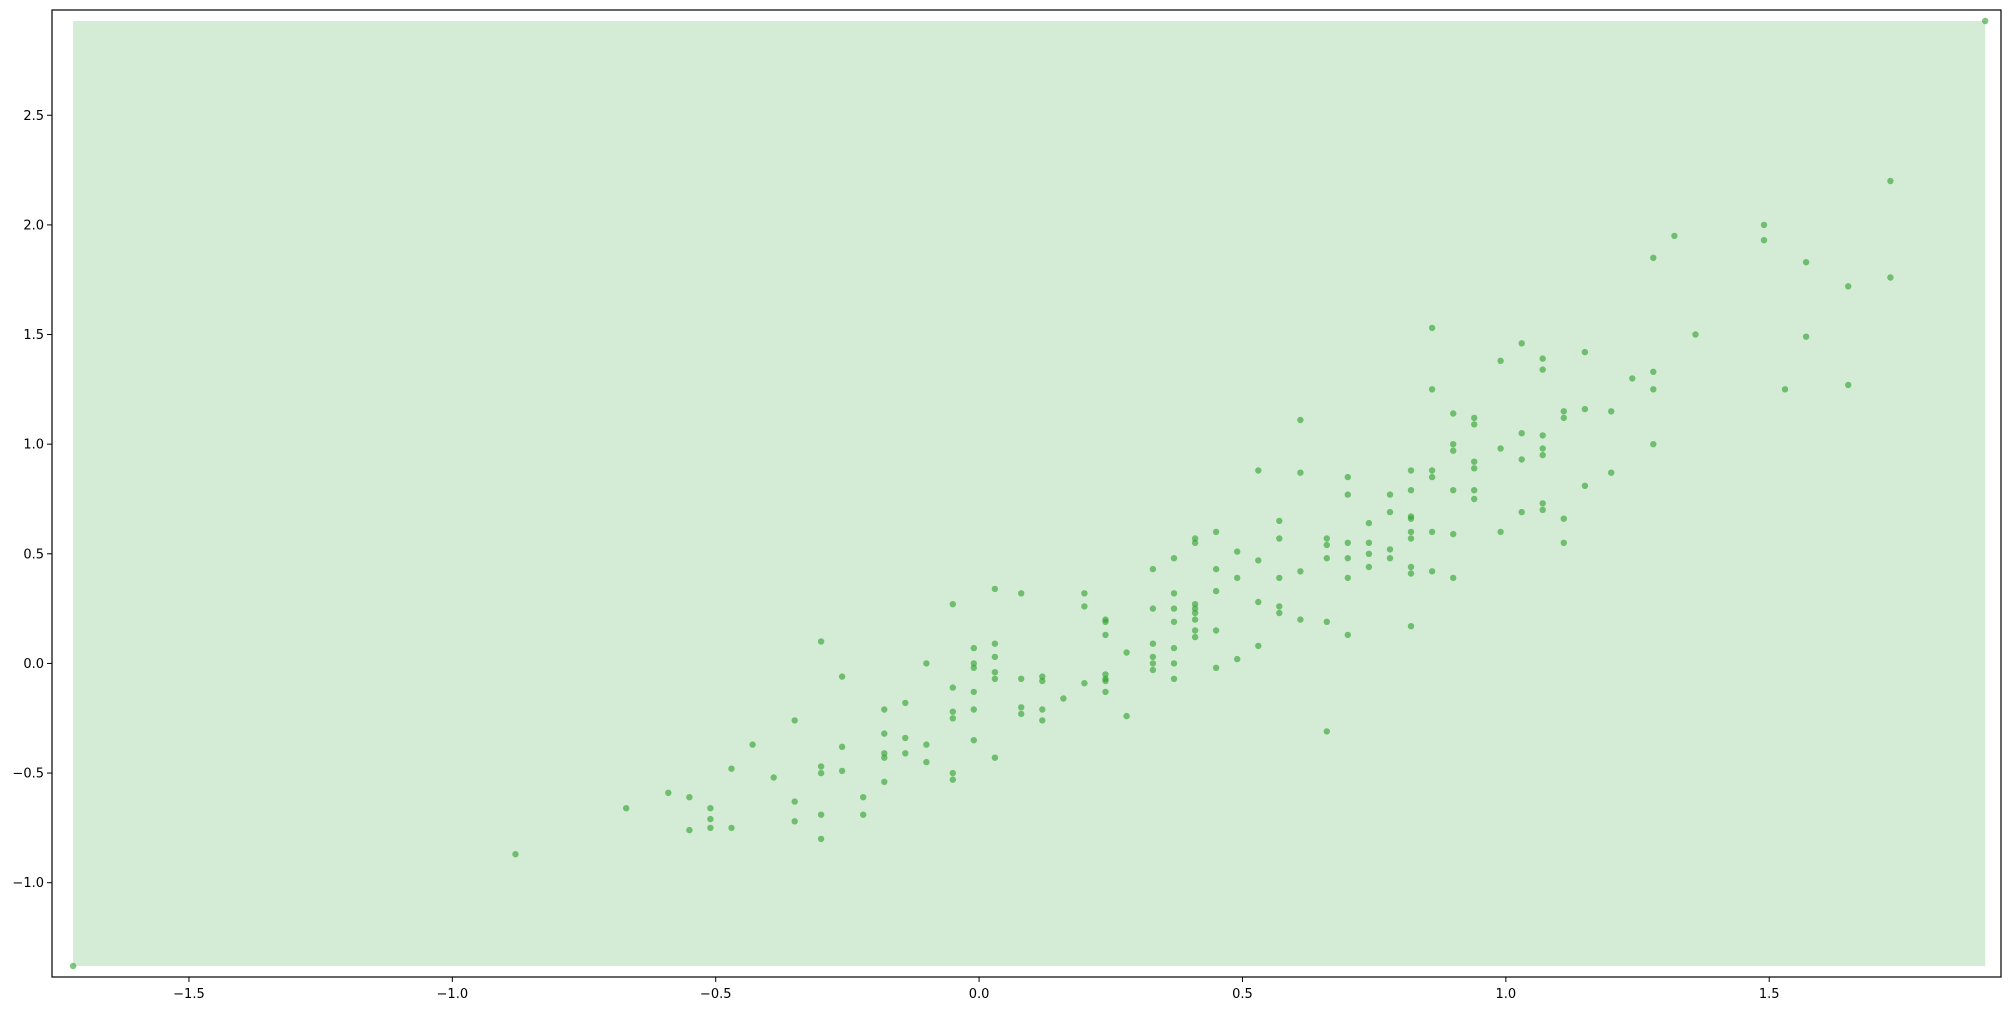  What do you see at coordinates (189, 994) in the screenshot?
I see `x-tick-label: −1.5` at bounding box center [189, 994].